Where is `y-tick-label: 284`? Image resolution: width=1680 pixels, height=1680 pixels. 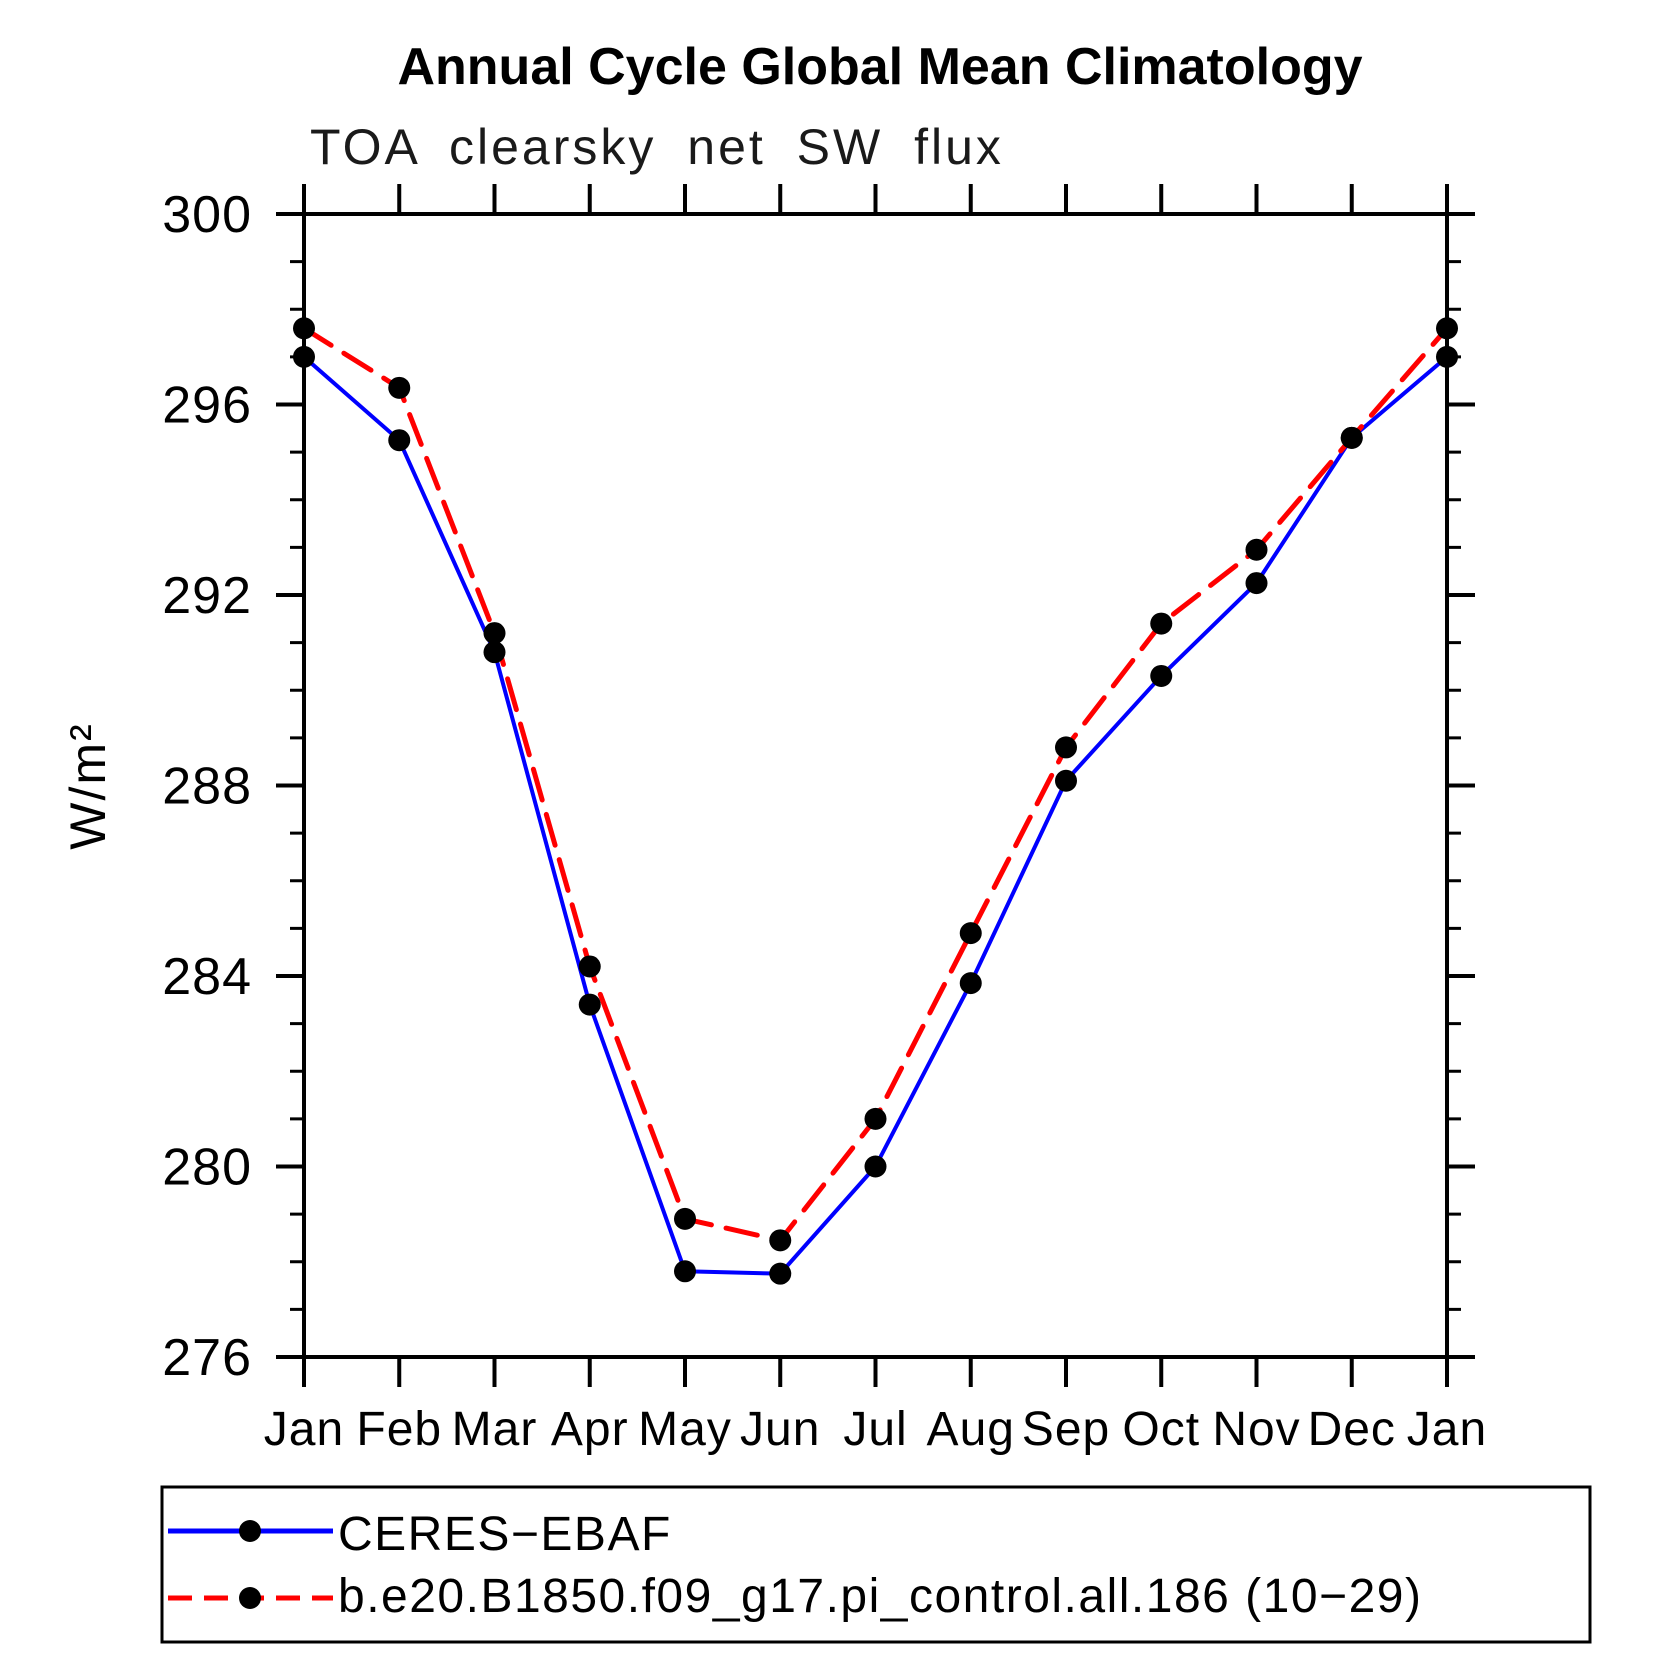
y-tick-label: 284 is located at coordinates (207, 977).